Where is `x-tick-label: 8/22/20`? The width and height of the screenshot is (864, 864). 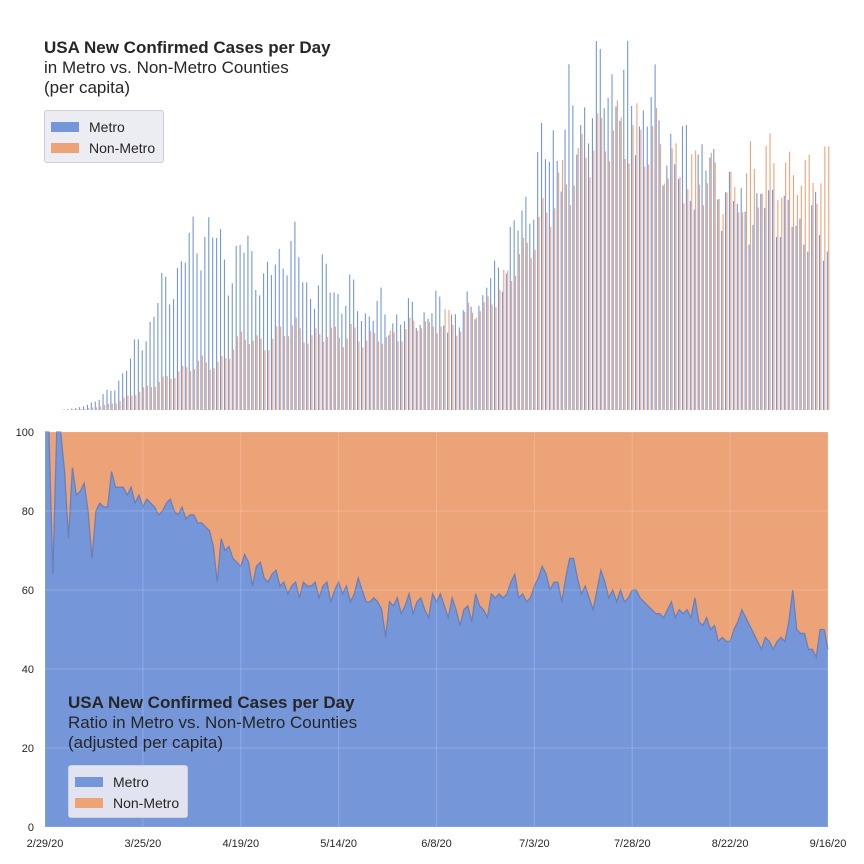
x-tick-label: 8/22/20 is located at coordinates (730, 844).